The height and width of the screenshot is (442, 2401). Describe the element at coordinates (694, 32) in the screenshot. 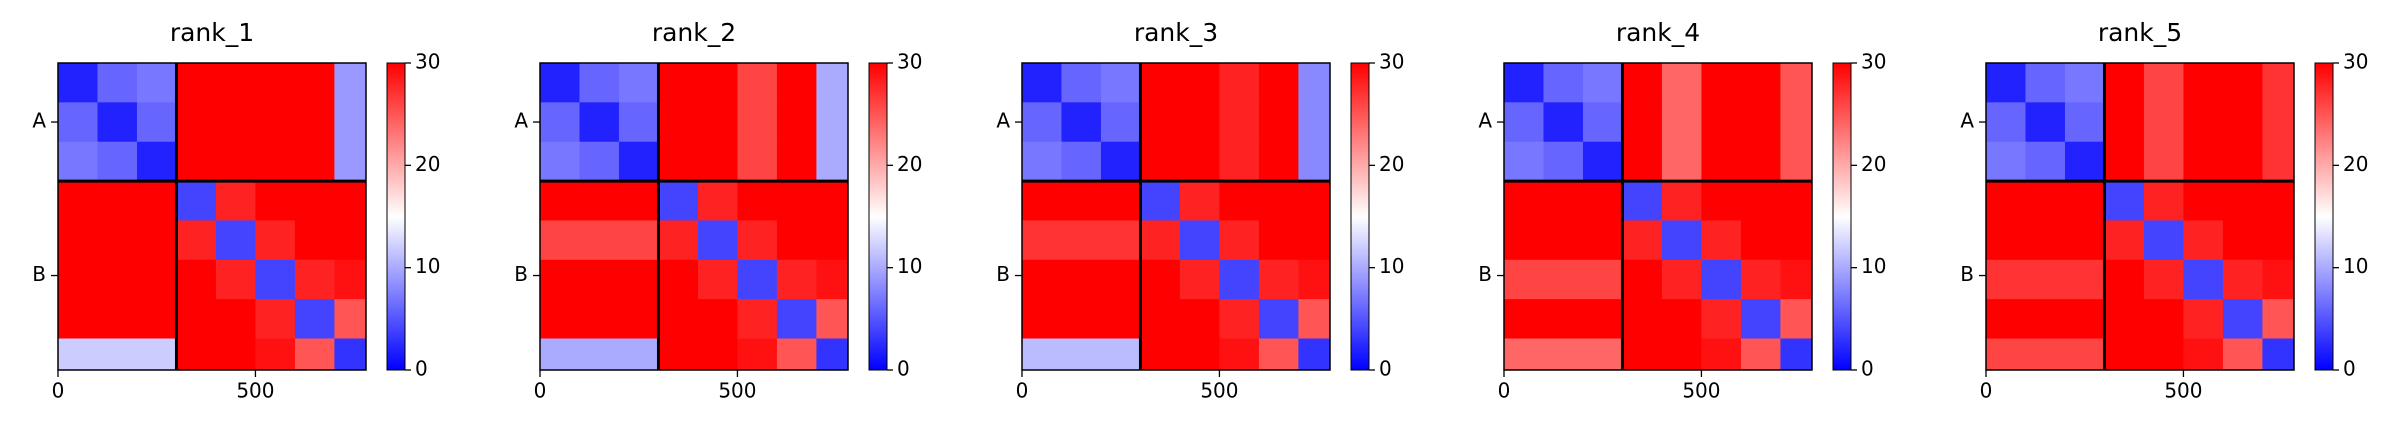

I see `panel-title: rank_2` at that location.